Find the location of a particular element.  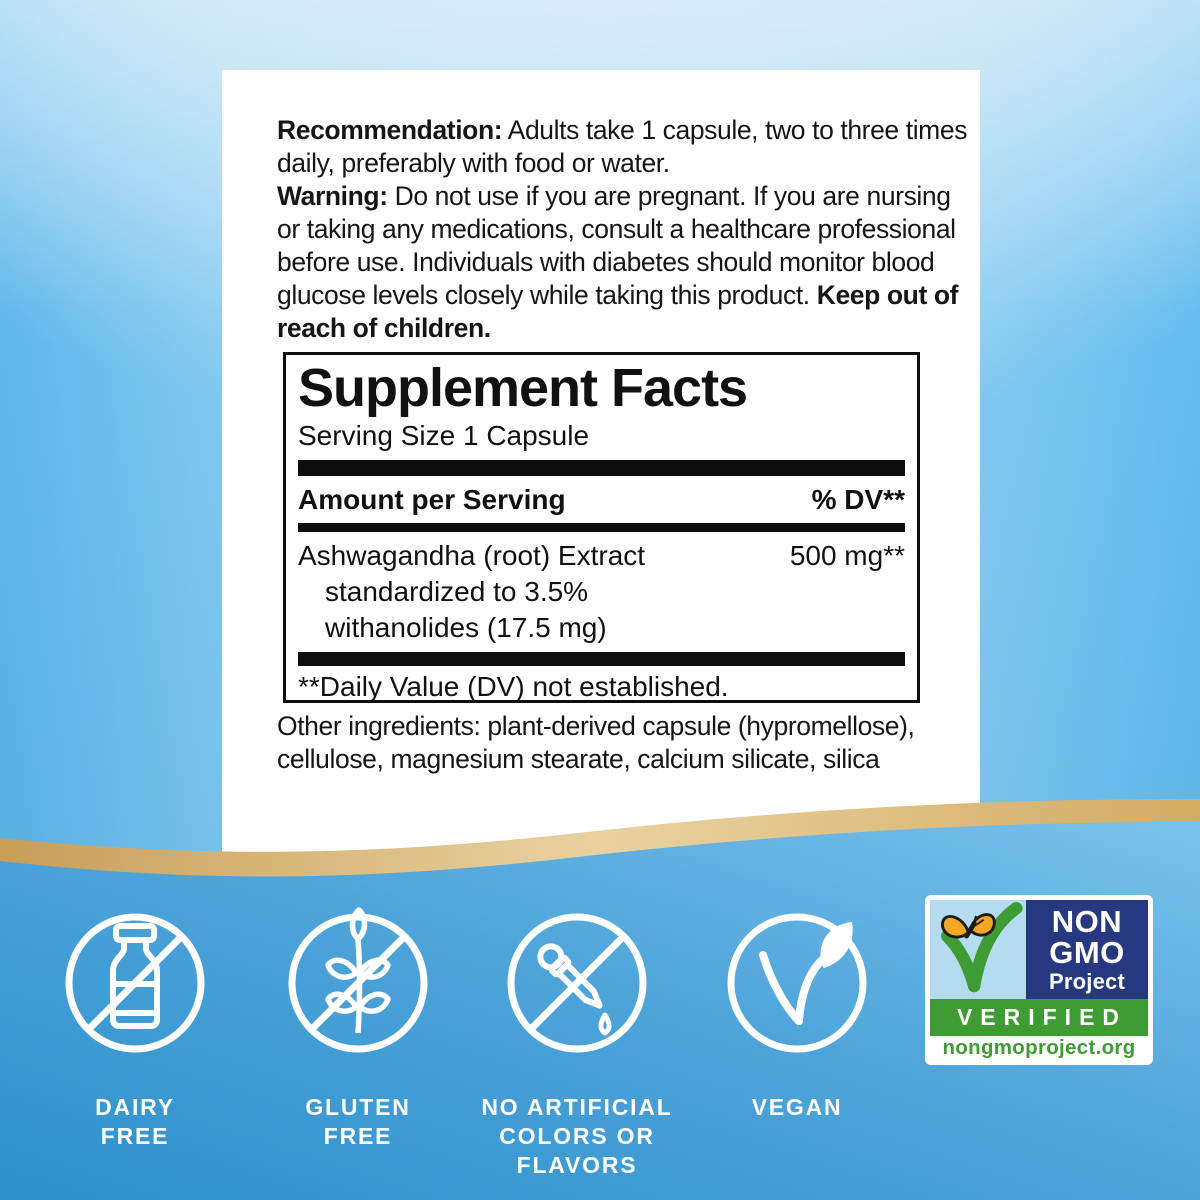

divider-bar-medium is located at coordinates (601, 527).